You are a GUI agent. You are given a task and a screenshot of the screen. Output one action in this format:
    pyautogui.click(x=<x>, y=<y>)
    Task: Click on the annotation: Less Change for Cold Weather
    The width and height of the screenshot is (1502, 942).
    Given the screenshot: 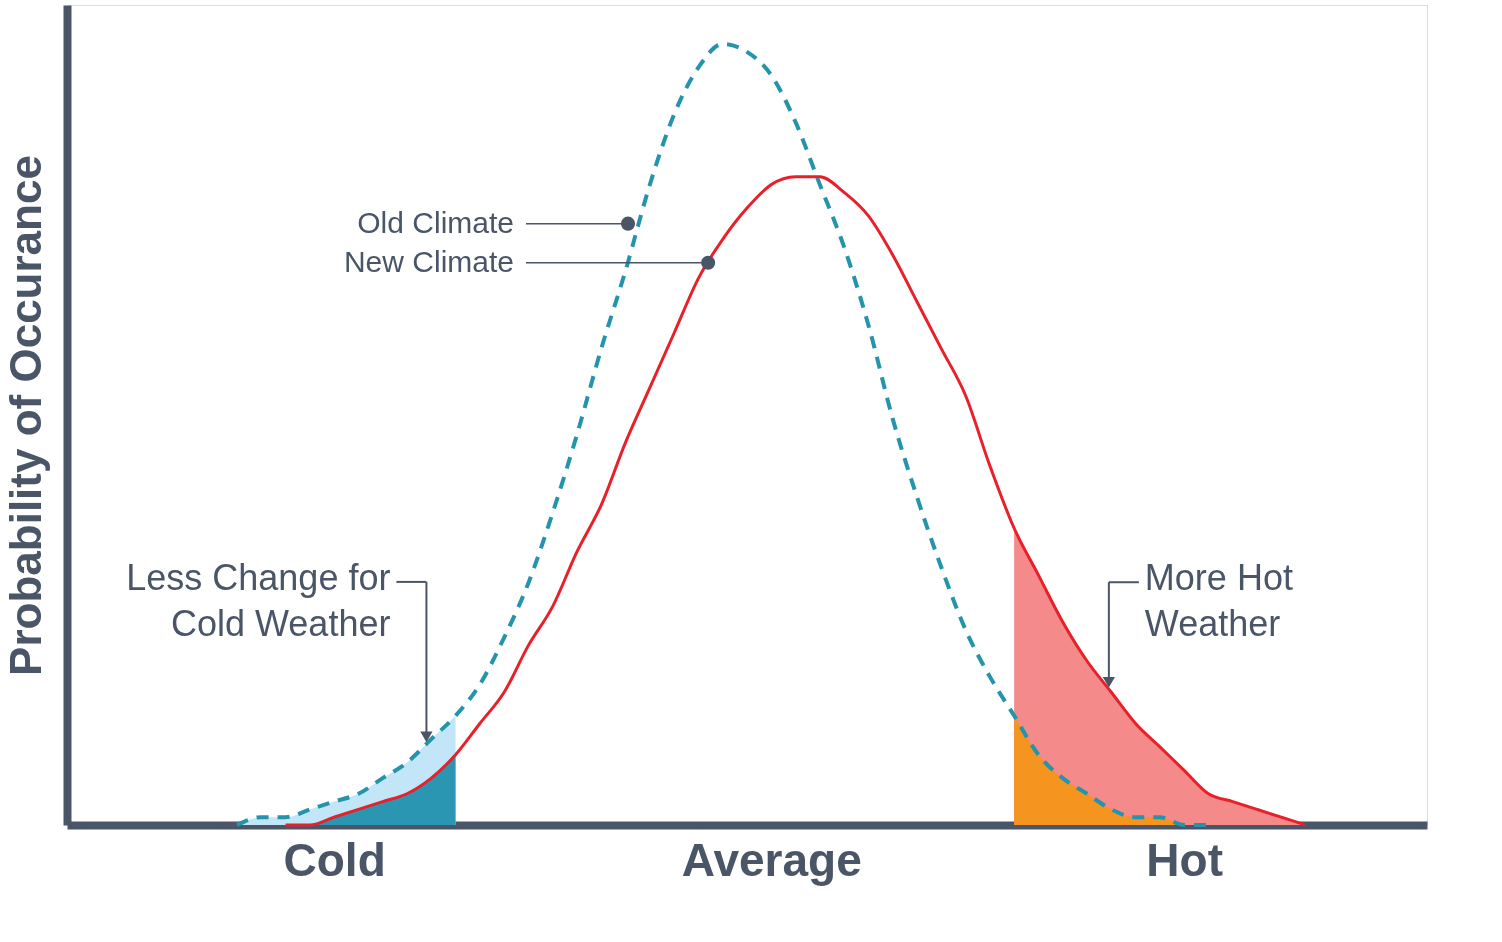 What is the action you would take?
    pyautogui.click(x=258, y=600)
    